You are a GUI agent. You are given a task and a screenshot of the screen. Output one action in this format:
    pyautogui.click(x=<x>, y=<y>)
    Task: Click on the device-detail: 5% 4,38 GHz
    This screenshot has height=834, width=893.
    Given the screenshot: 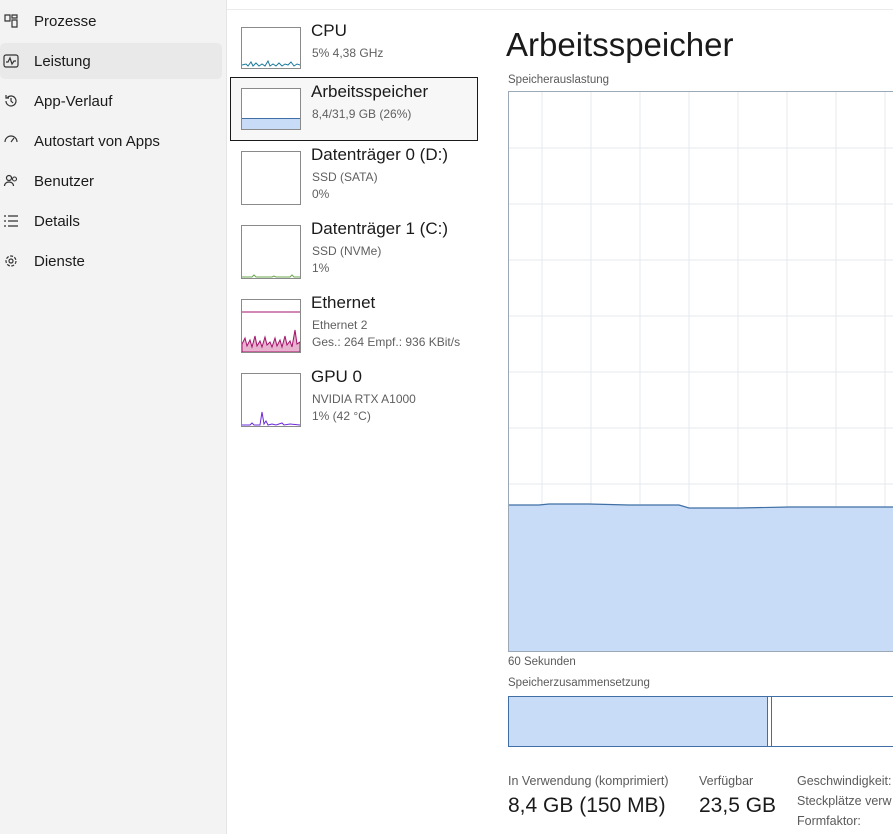 What is the action you would take?
    pyautogui.click(x=348, y=53)
    